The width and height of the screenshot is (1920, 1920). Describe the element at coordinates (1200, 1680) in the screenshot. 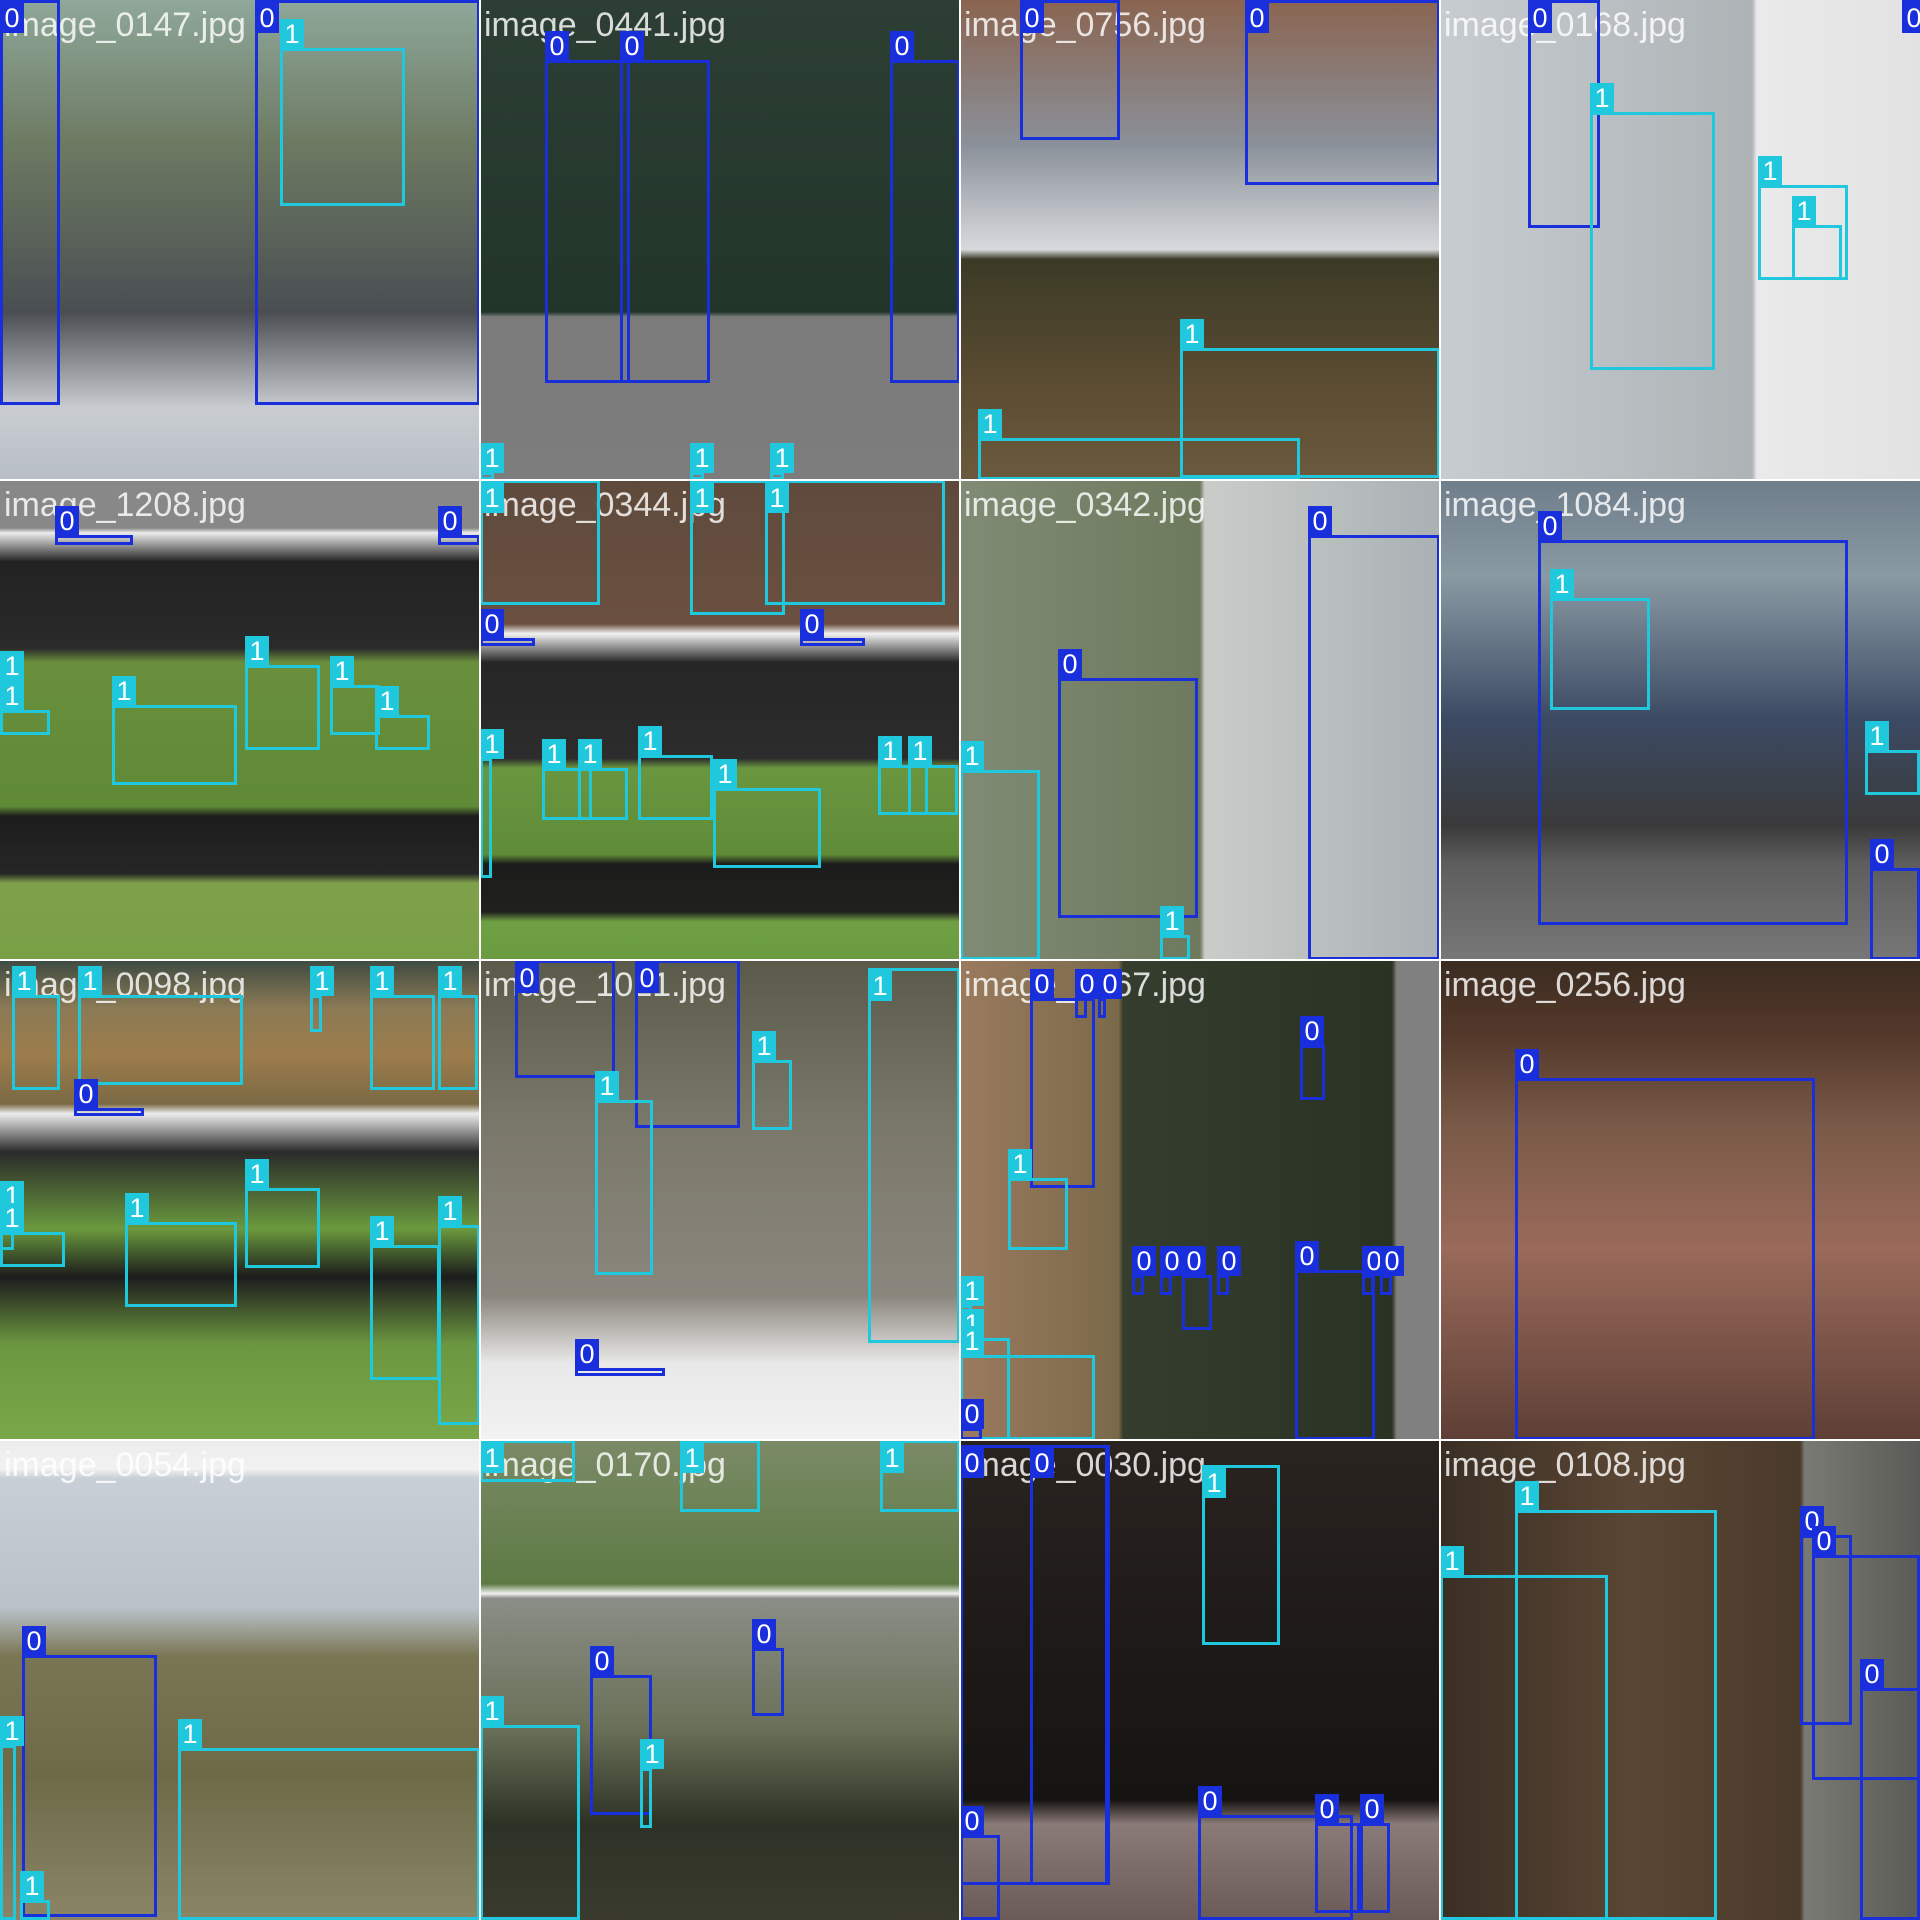

I see `mosaic-tile: image_0030.jpg 0 0 1 0 0 0 0` at that location.